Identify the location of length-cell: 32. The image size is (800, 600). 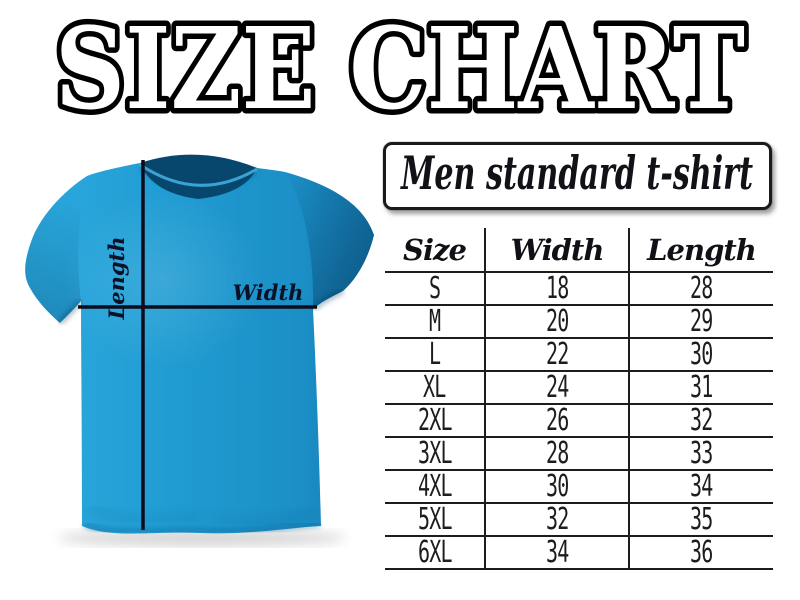
(700, 420).